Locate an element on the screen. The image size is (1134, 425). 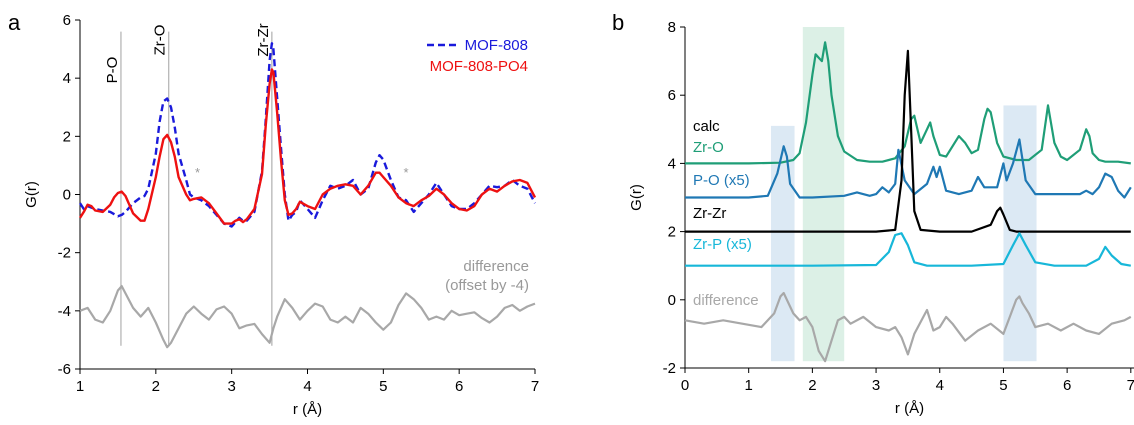
series-label-difference: difference is located at coordinates (726, 300).